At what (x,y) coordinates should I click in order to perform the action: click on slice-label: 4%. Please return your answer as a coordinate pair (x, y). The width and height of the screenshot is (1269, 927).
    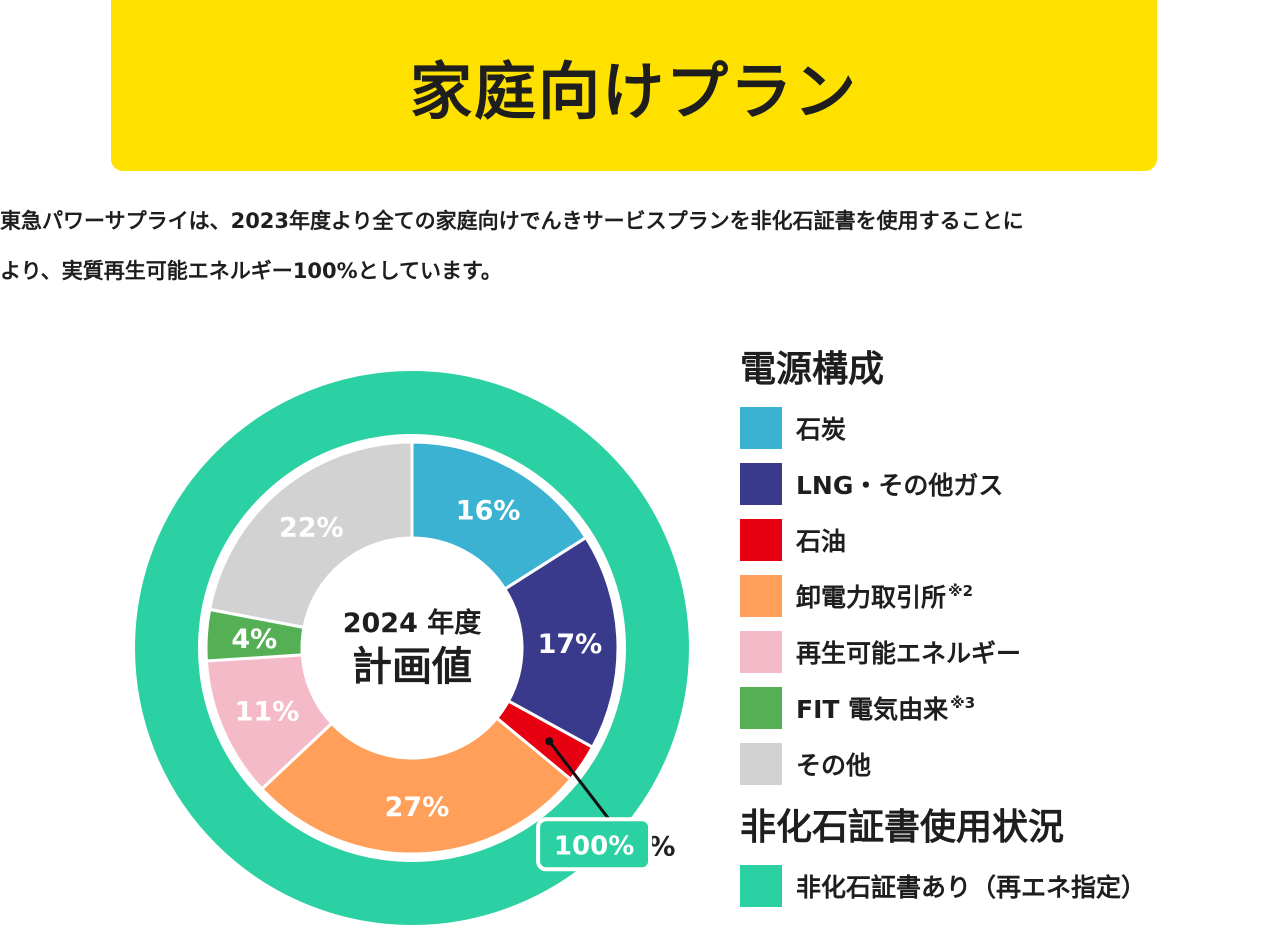
    Looking at the image, I should click on (254, 639).